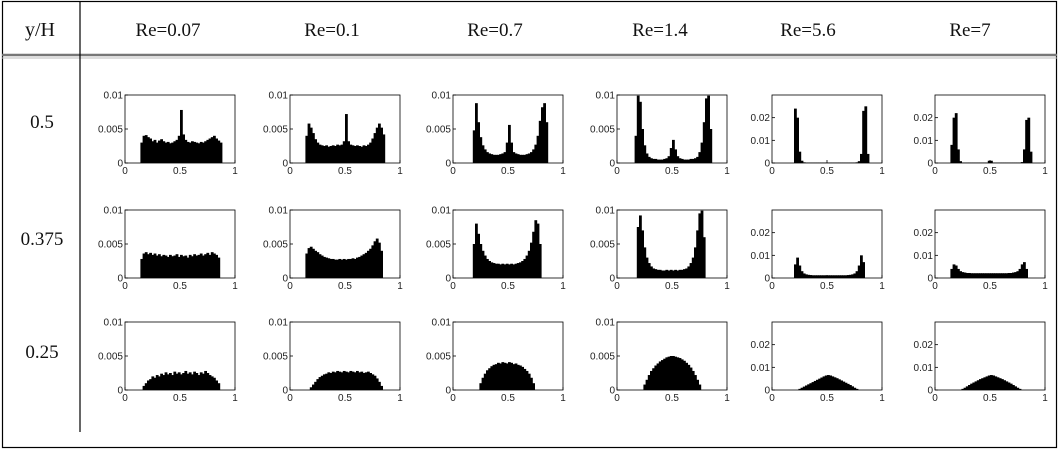 This screenshot has height=450, width=1059. Describe the element at coordinates (41, 352) in the screenshot. I see `row-header: 0.25` at that location.